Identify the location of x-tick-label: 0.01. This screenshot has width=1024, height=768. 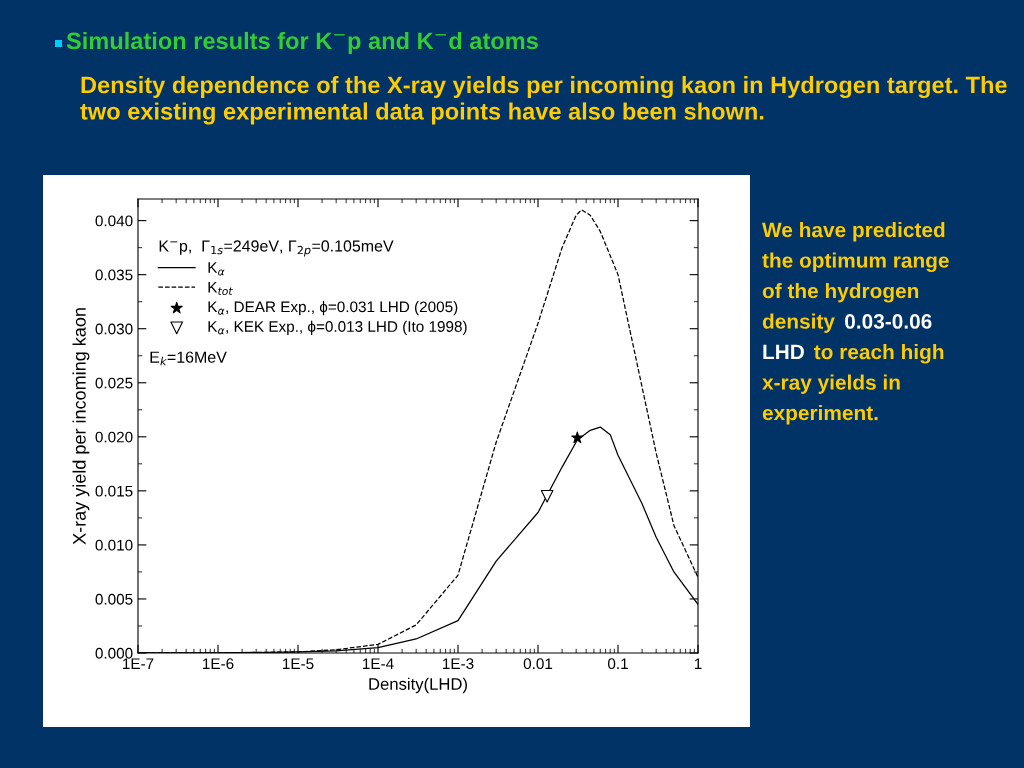
(538, 664).